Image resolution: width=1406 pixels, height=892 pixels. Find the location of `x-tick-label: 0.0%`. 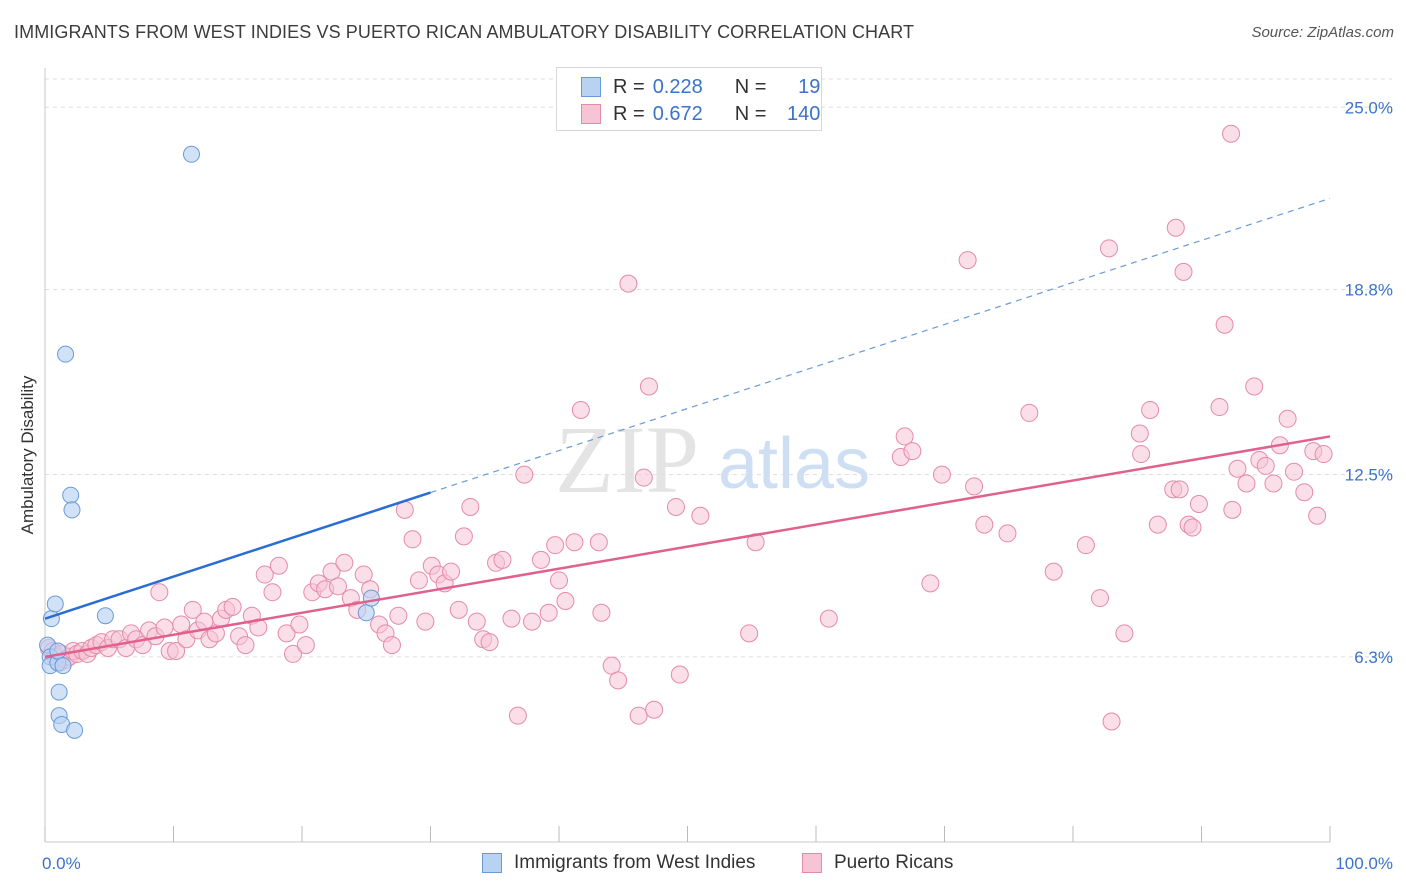

x-tick-label: 0.0% is located at coordinates (61, 863).